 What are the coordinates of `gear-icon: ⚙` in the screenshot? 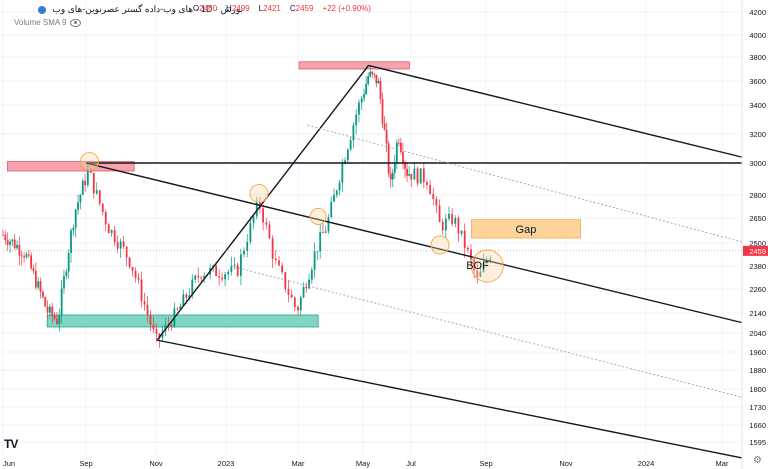 It's located at (757, 460).